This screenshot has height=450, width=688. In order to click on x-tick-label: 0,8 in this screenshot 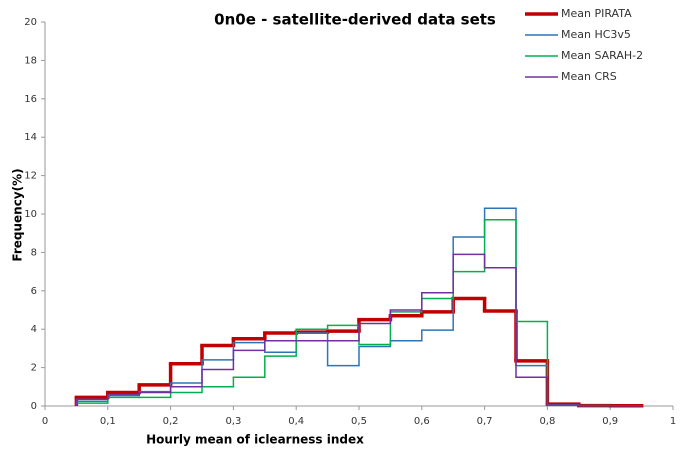, I will do `click(547, 421)`.